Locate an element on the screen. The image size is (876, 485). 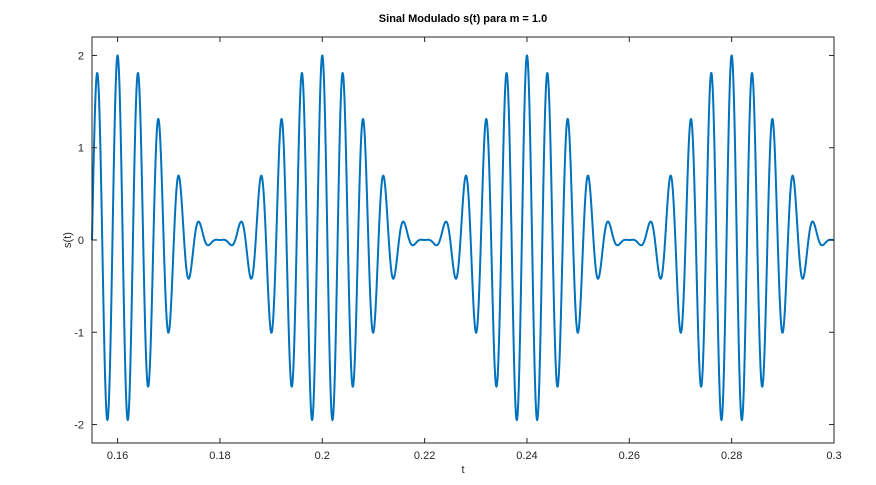
x-tick-label: 0.3 is located at coordinates (833, 456).